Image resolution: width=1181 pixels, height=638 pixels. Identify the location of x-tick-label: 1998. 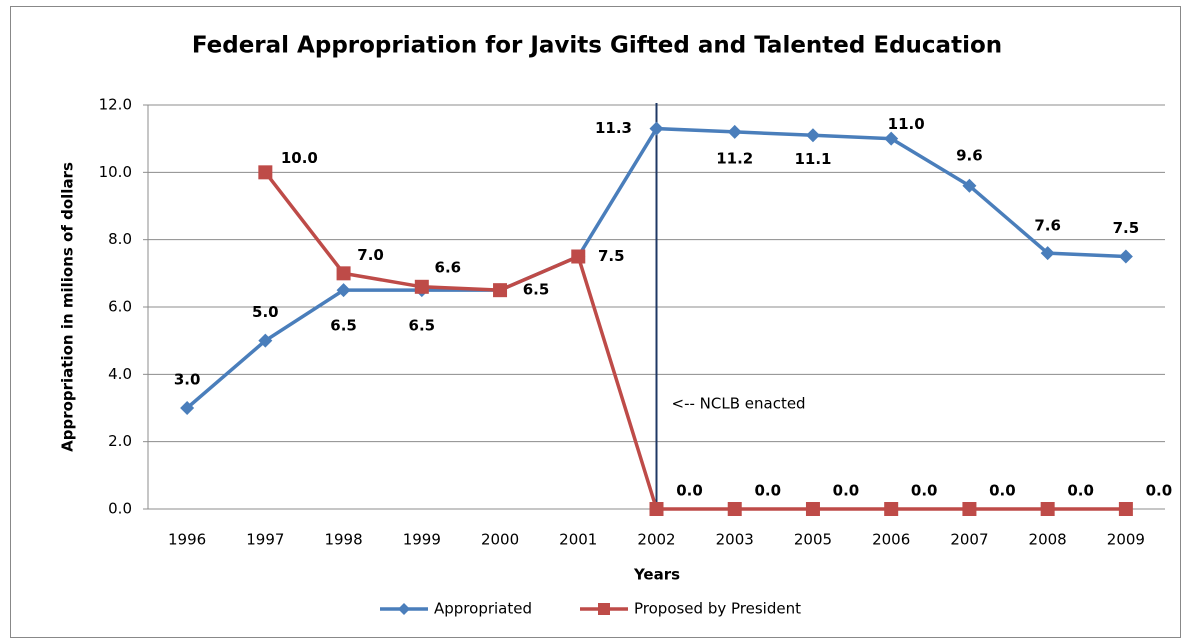
(343, 540).